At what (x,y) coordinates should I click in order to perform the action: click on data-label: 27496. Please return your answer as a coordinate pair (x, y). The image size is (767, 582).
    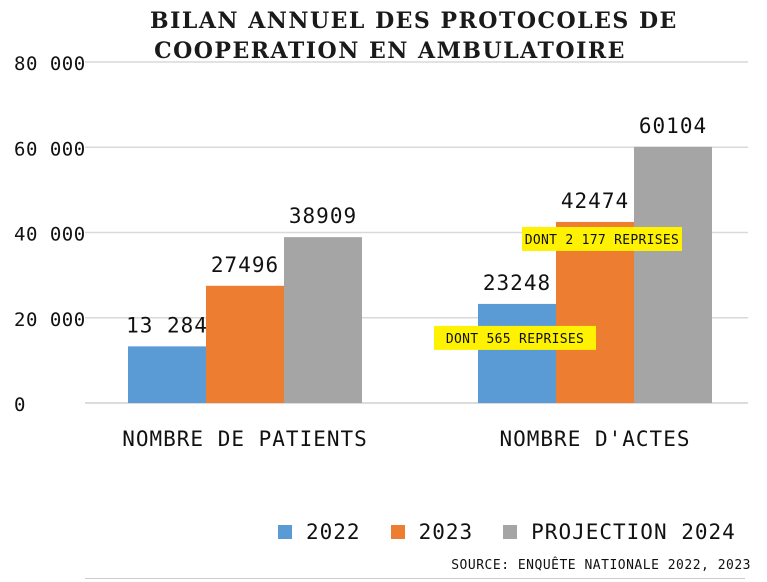
    Looking at the image, I should click on (245, 265).